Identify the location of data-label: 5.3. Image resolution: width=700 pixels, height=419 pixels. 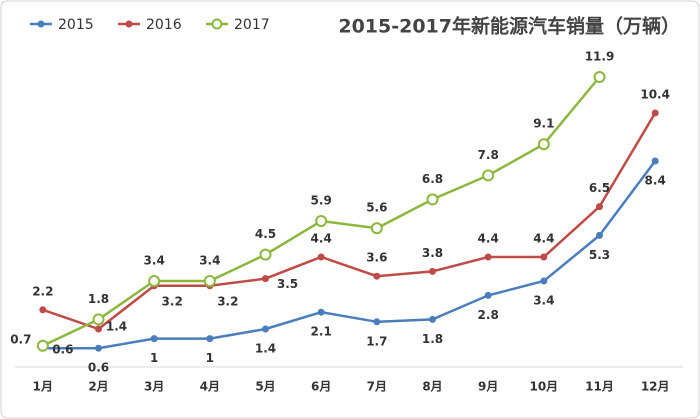
(599, 255).